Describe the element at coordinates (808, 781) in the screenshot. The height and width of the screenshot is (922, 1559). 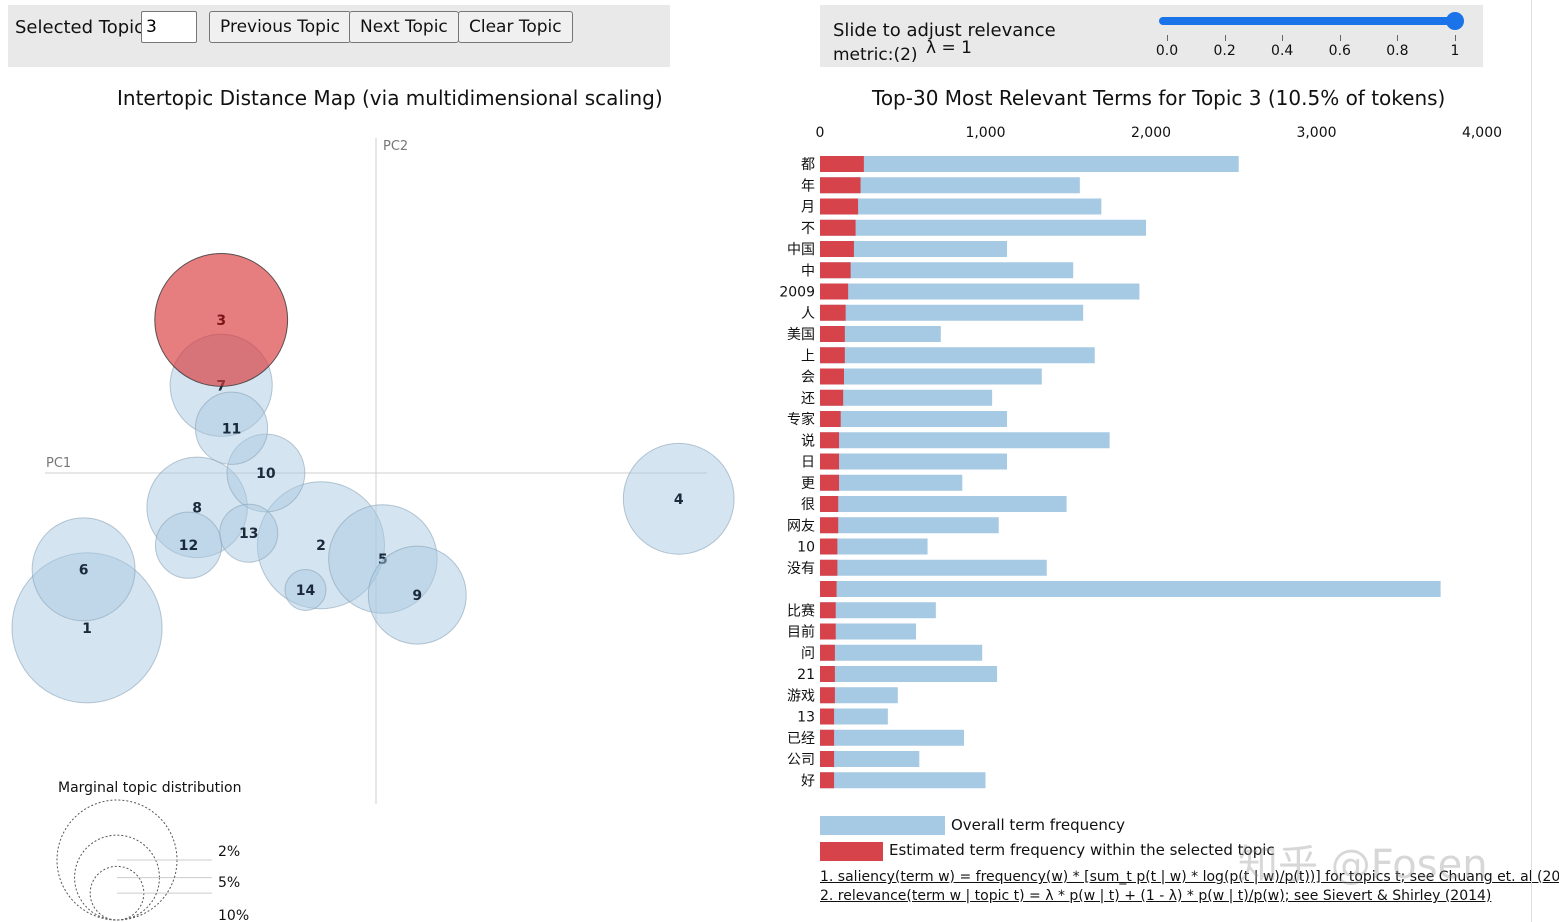
I see `term-label: 好` at that location.